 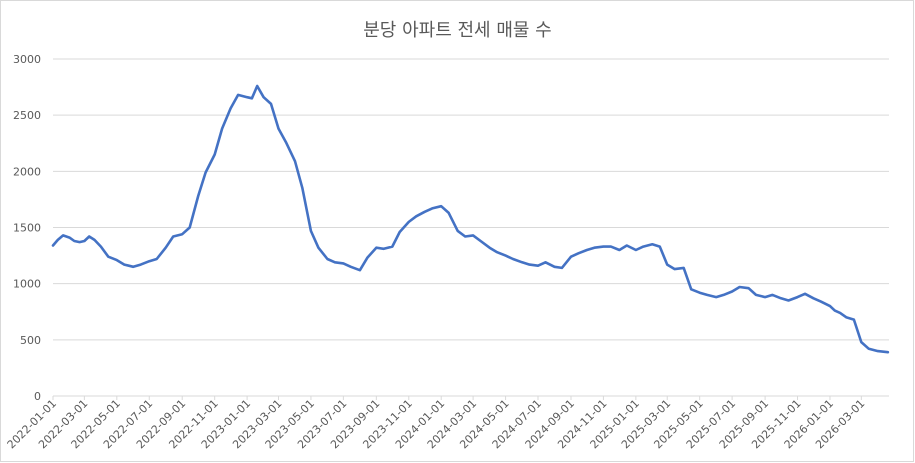 What do you see at coordinates (27, 171) in the screenshot?
I see `y-tick-label: 2000` at bounding box center [27, 171].